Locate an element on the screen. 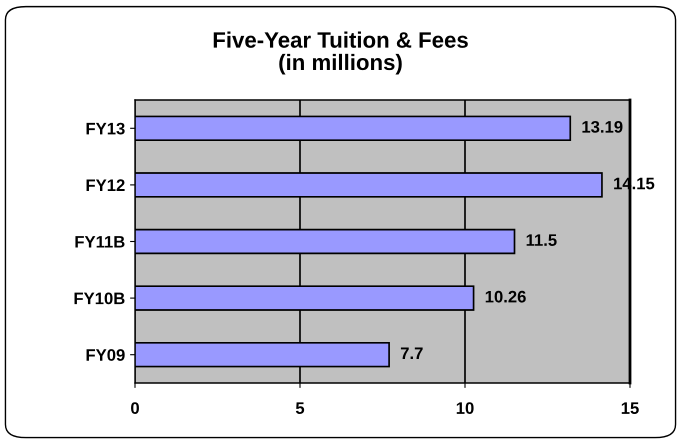 This screenshot has width=681, height=442. x-tick-label: 15 is located at coordinates (630, 408).